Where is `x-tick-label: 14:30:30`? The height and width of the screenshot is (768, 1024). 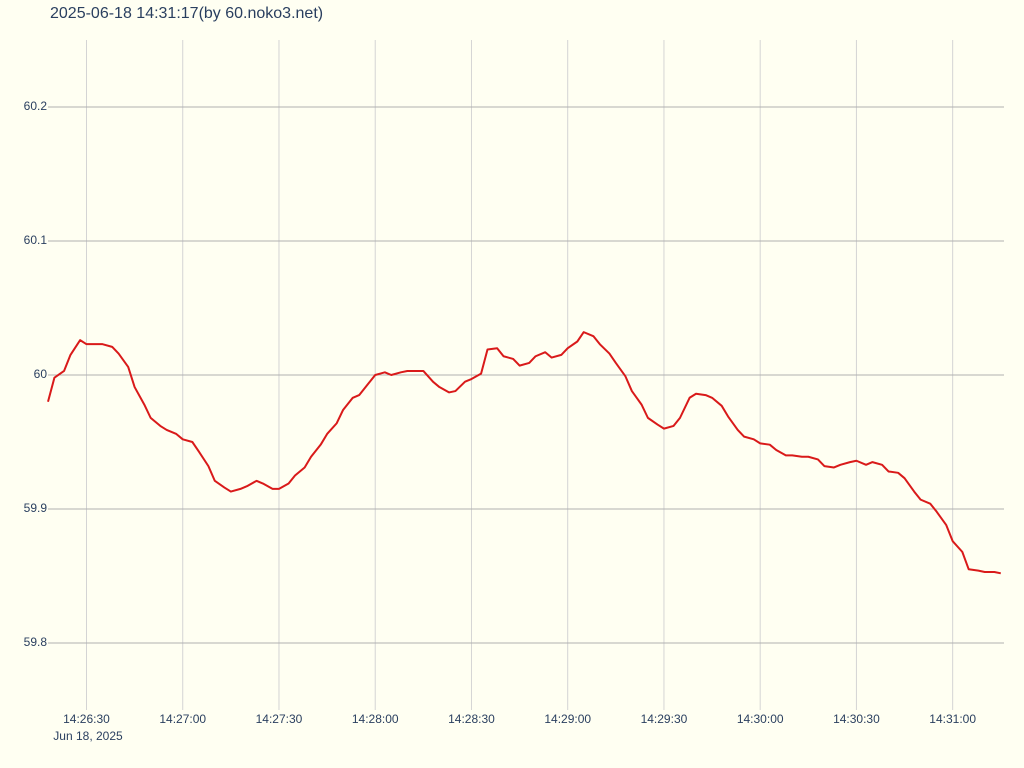 x-tick-label: 14:30:30 is located at coordinates (856, 719).